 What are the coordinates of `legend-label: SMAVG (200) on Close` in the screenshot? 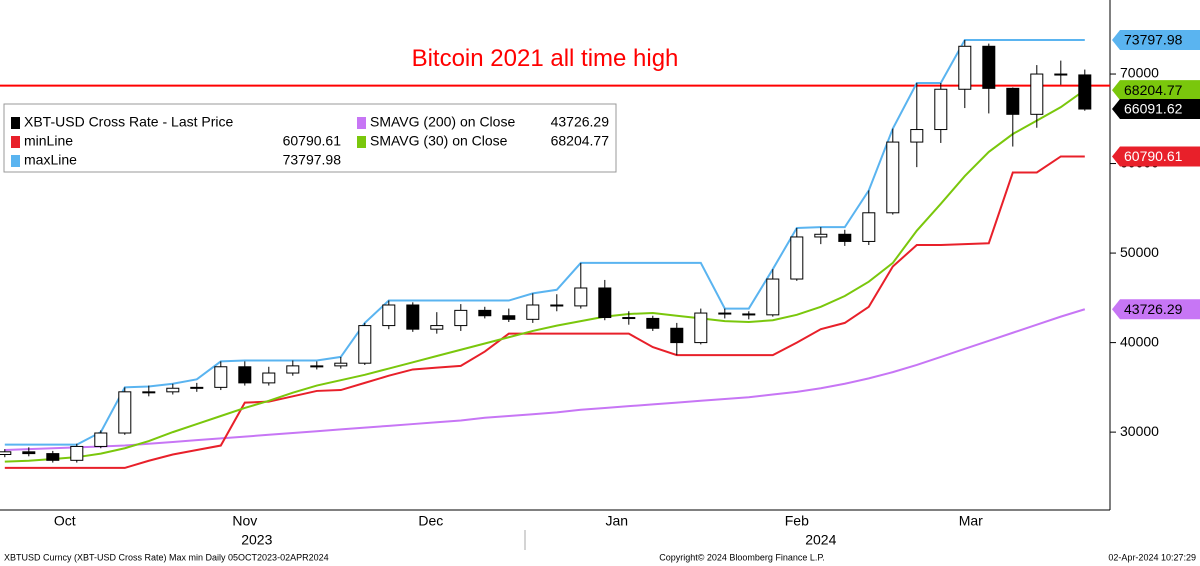 It's located at (442, 122).